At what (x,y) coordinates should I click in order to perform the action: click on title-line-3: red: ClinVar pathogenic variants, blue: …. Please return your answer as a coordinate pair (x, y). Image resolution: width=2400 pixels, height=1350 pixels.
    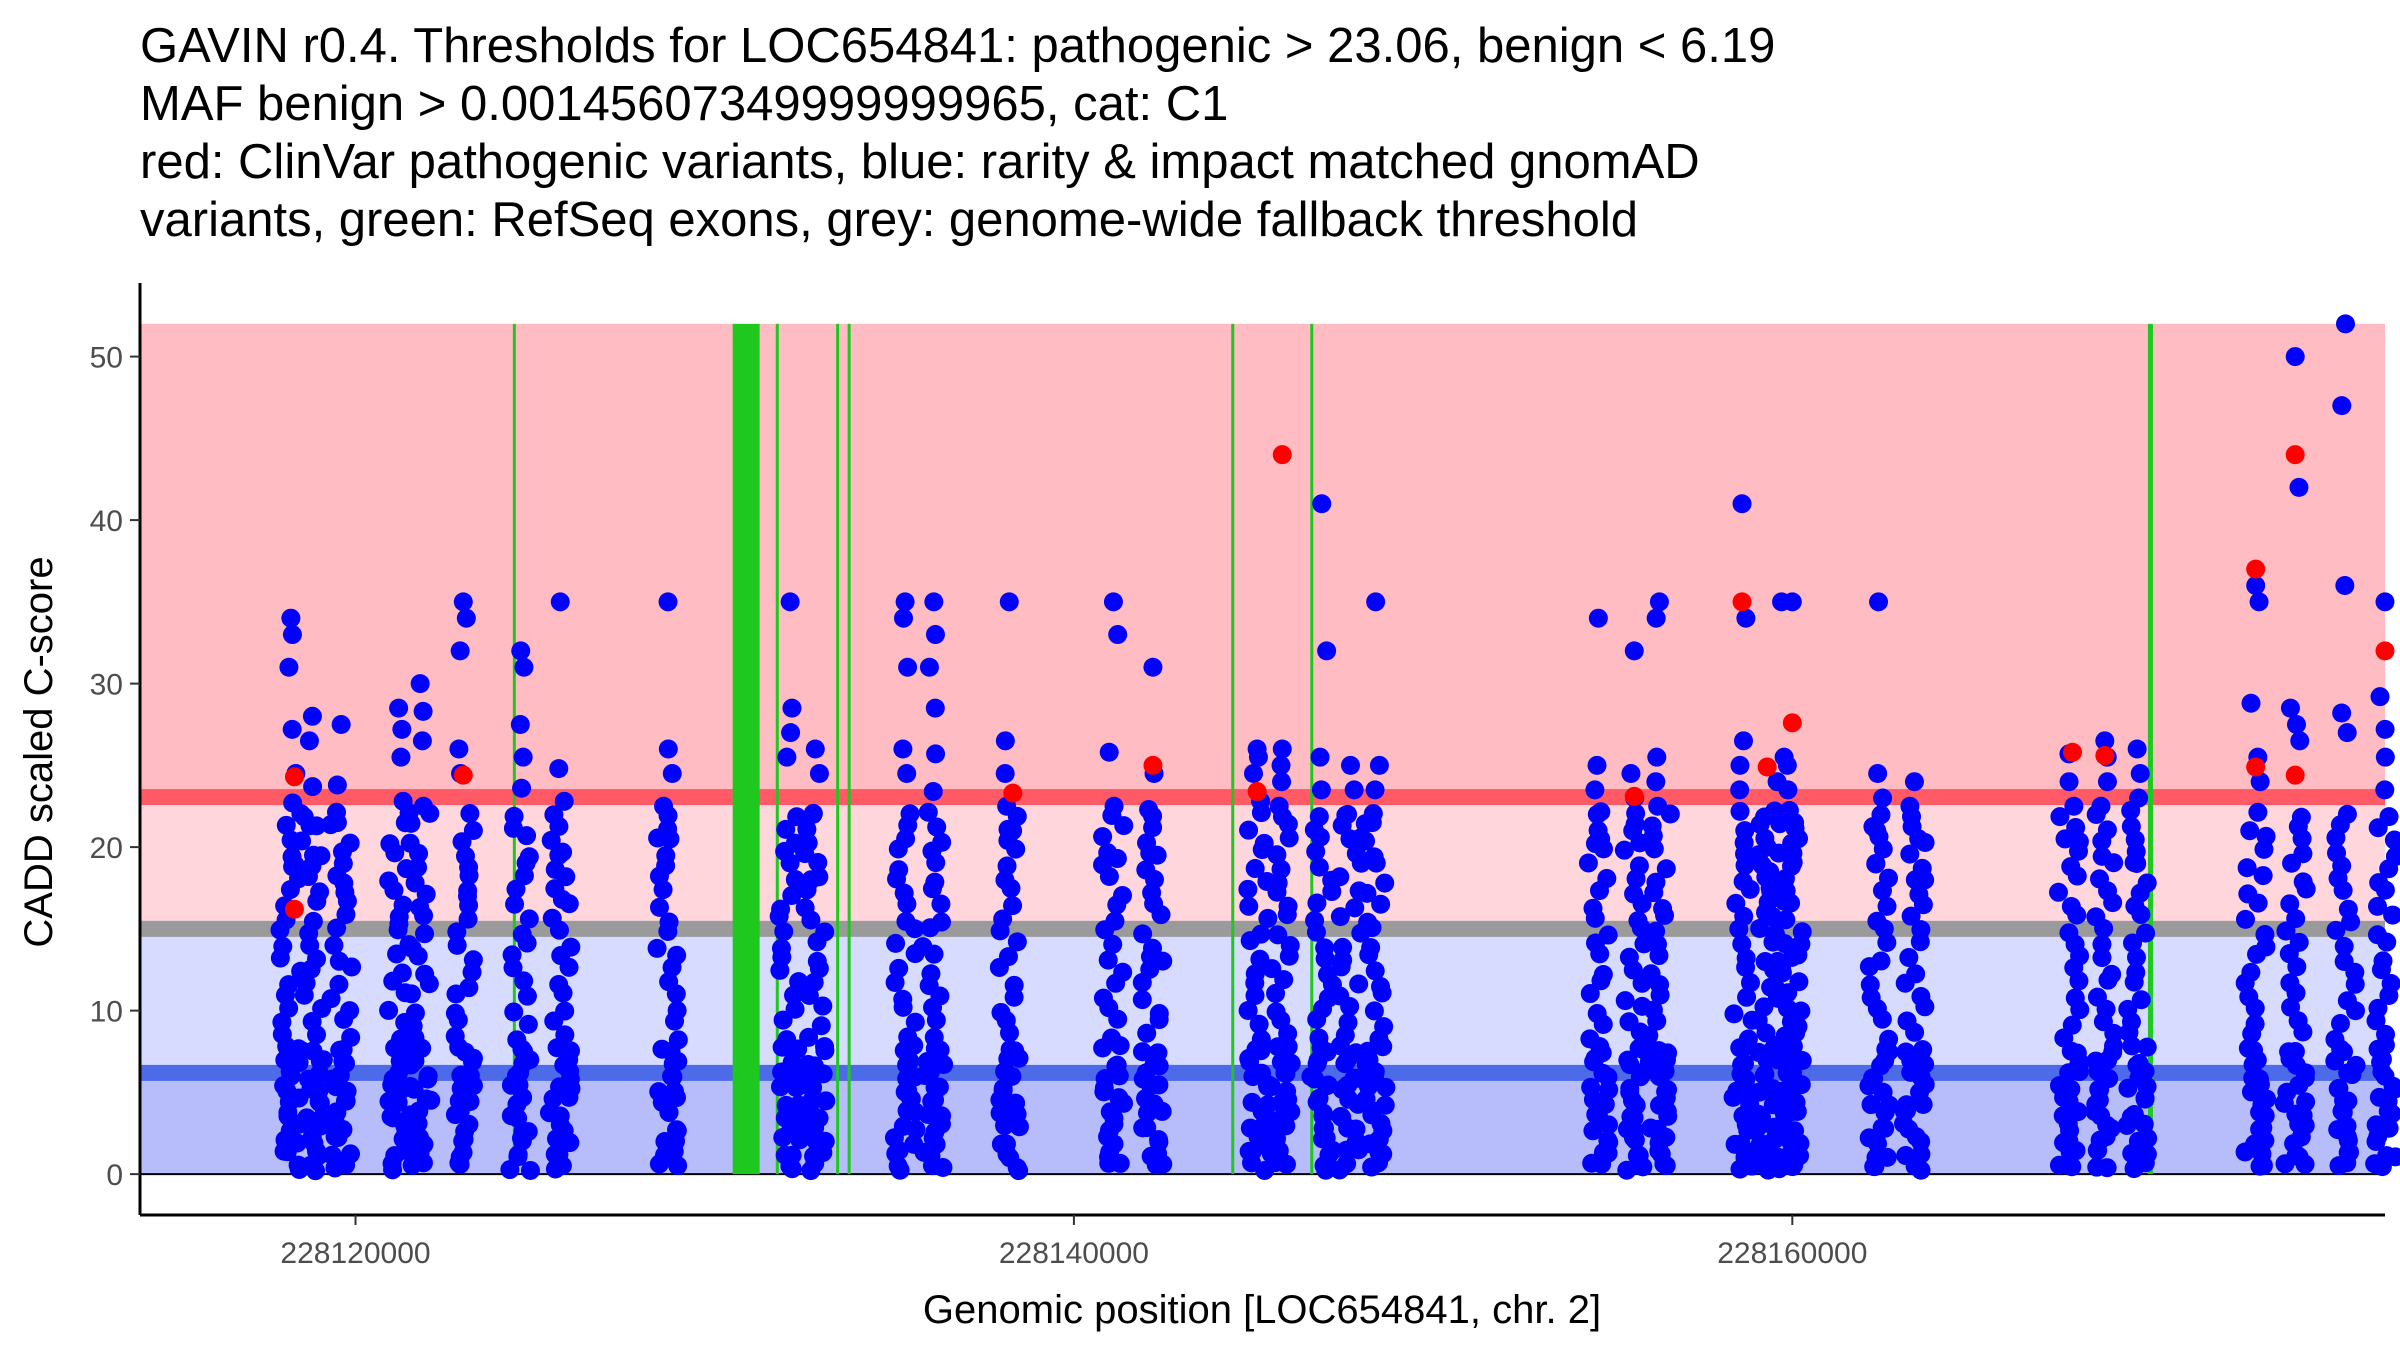
    Looking at the image, I should click on (920, 162).